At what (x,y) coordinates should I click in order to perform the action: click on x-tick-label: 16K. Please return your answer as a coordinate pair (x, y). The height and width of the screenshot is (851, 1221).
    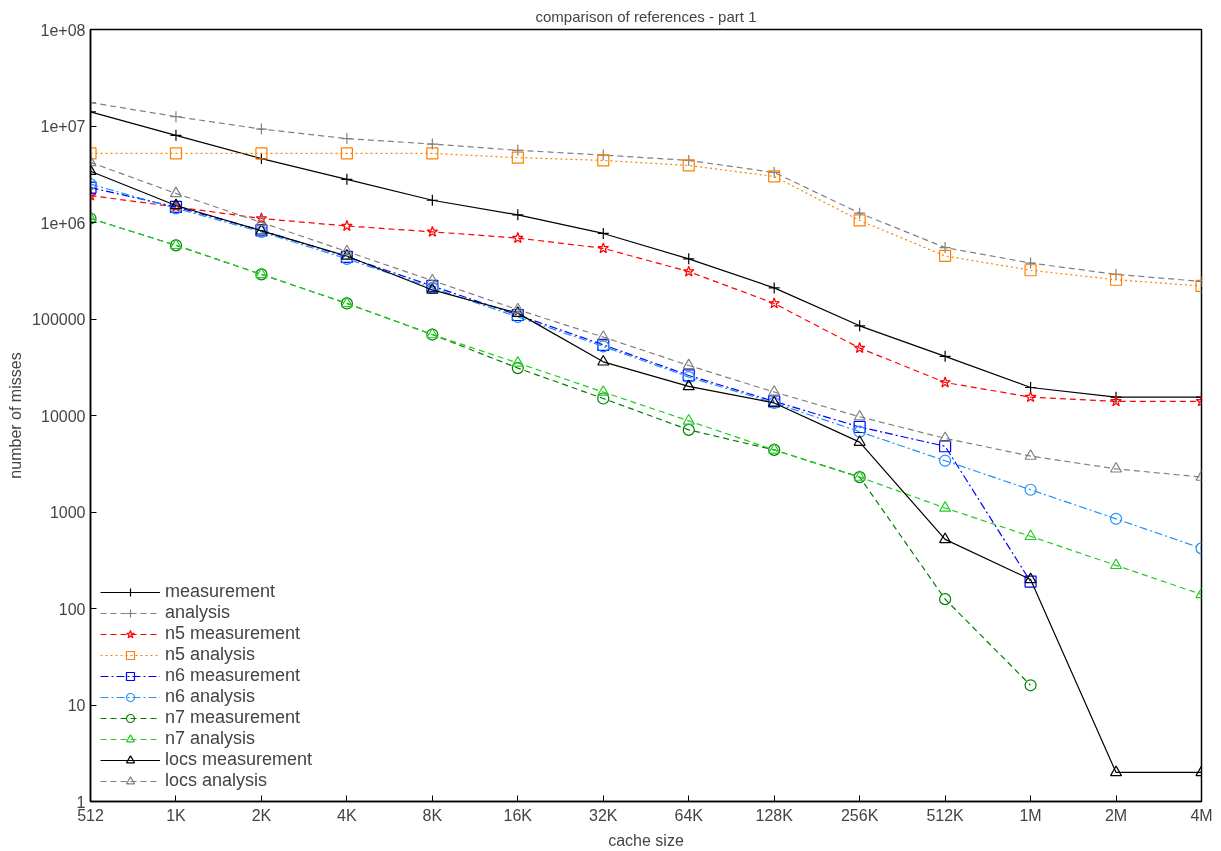
    Looking at the image, I should click on (518, 815).